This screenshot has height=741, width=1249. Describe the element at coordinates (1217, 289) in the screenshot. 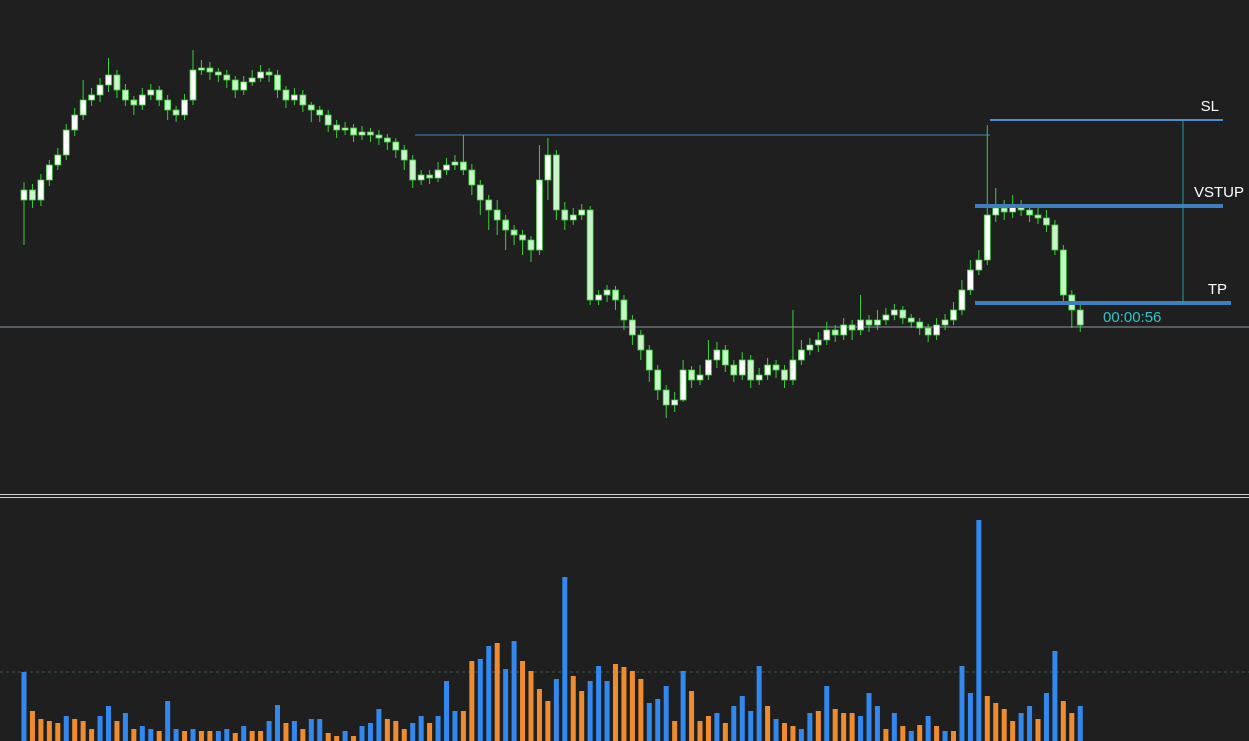

I see `level-label: TP` at that location.